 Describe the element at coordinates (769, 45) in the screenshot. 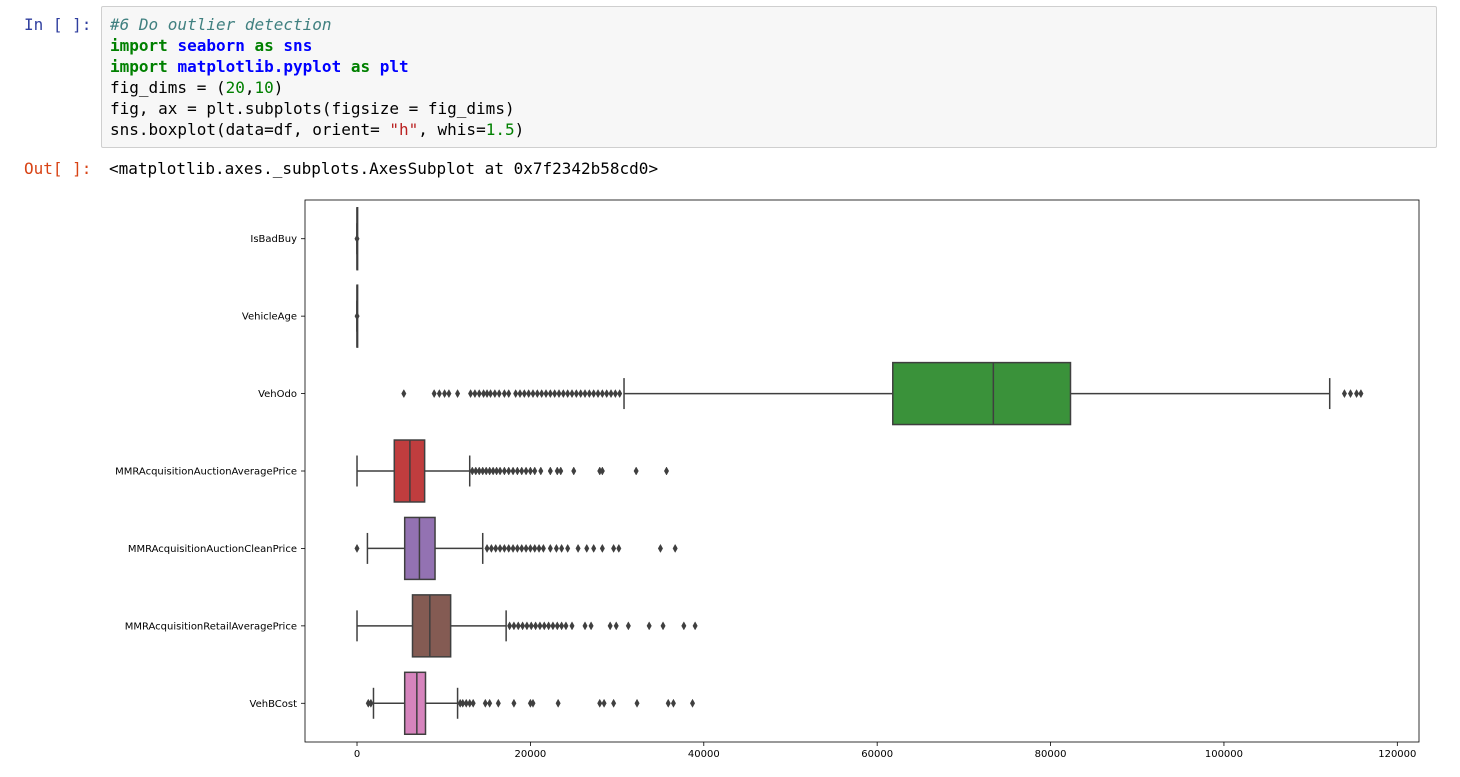

I see `code-line-2: import seaborn as sns` at that location.